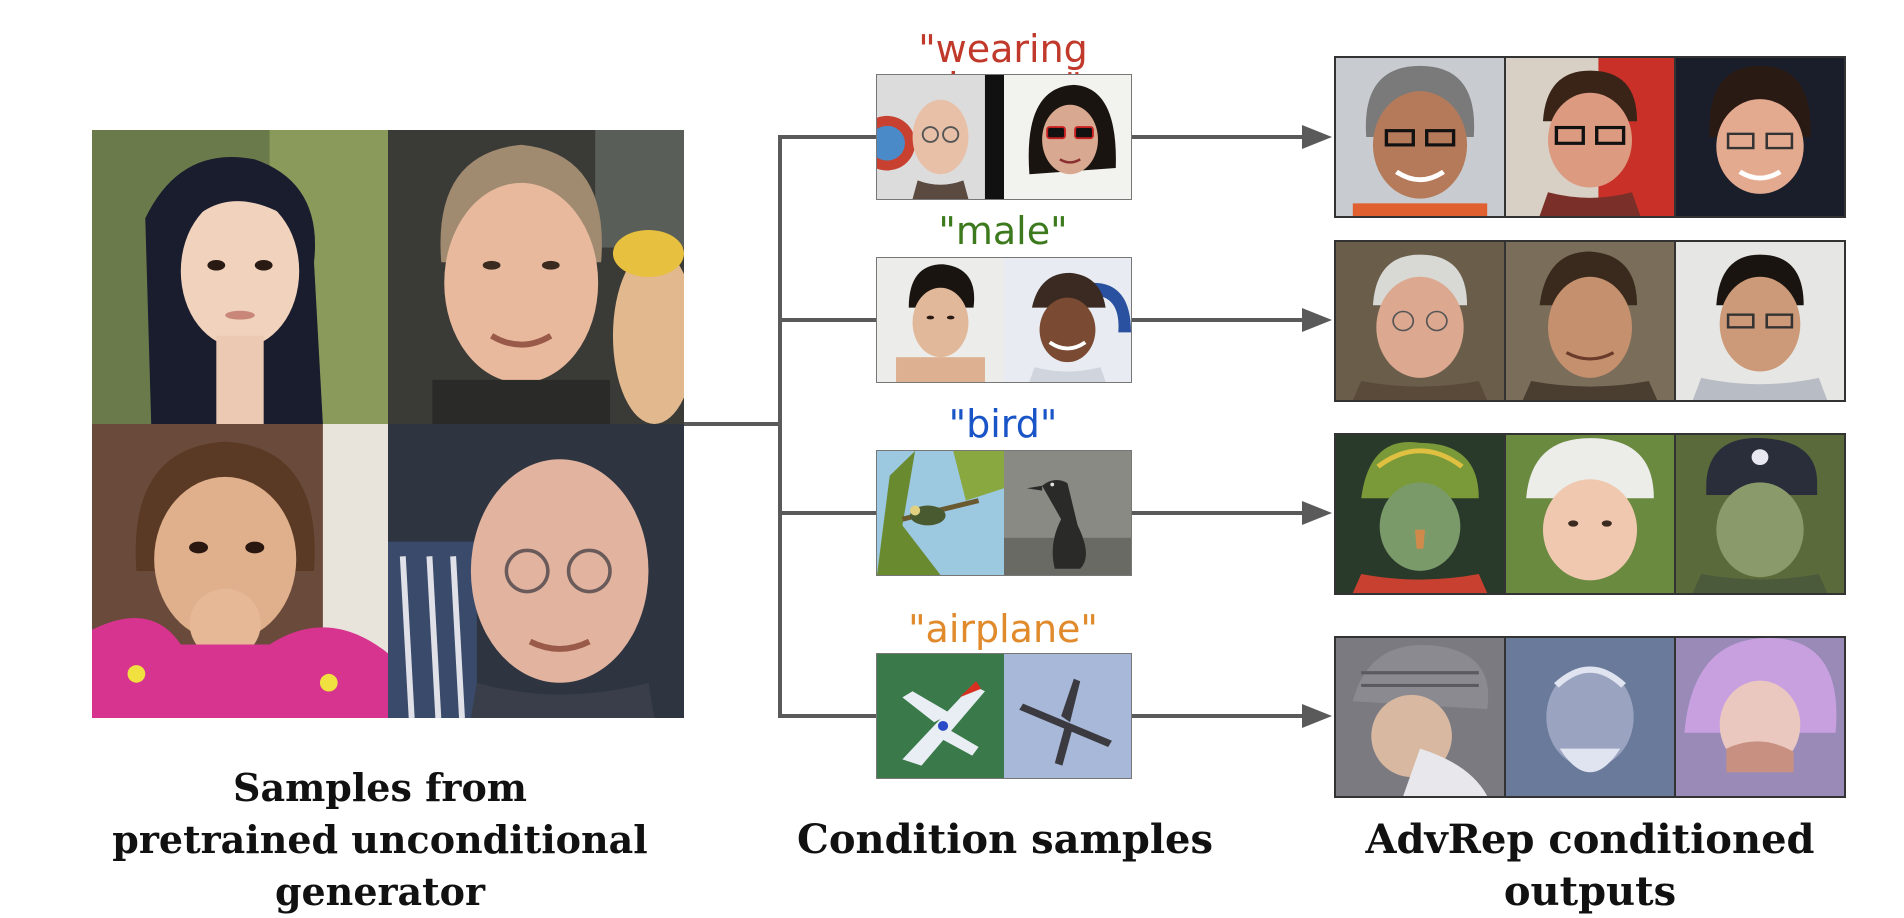  What do you see at coordinates (380, 865) in the screenshot?
I see `caption-generator-line2: pretrained unconditional generator` at bounding box center [380, 865].